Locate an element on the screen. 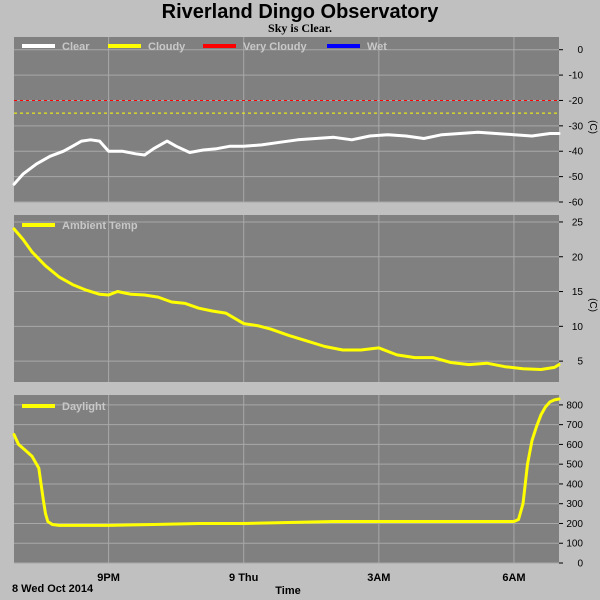  panel-daylight-yticks: 800 700 600 500 400 300 200 100 0 is located at coordinates (571, 485).